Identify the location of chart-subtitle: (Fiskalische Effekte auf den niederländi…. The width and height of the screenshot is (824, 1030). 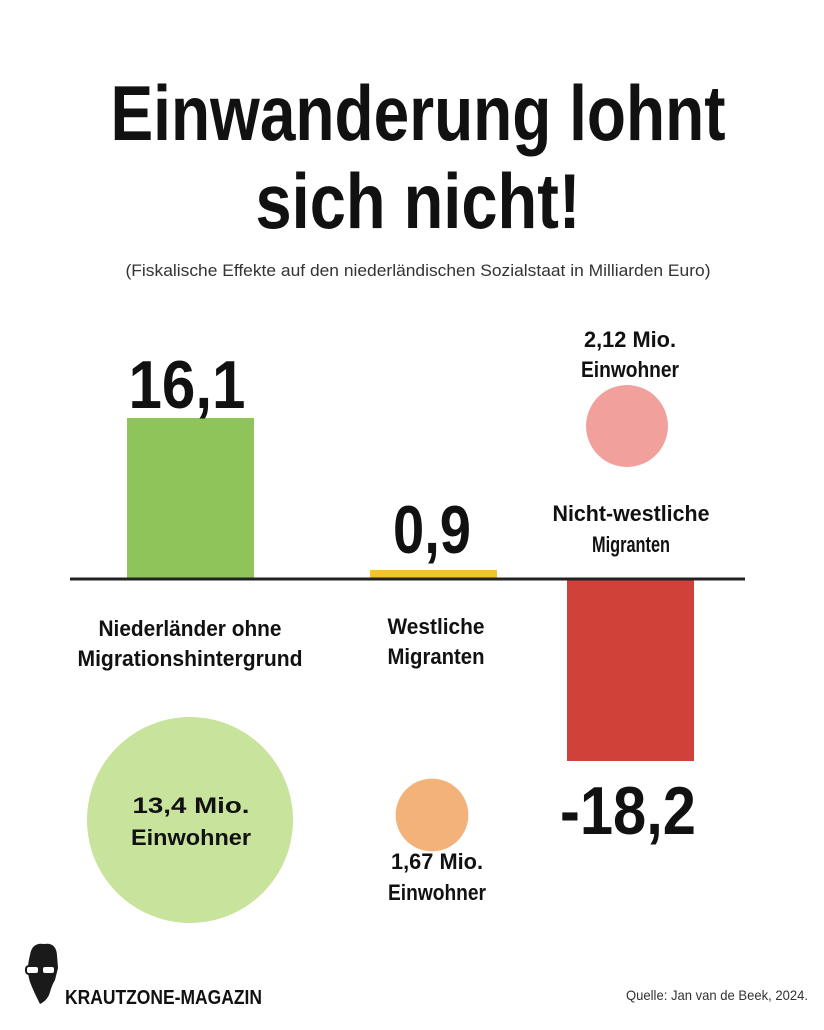
(418, 270).